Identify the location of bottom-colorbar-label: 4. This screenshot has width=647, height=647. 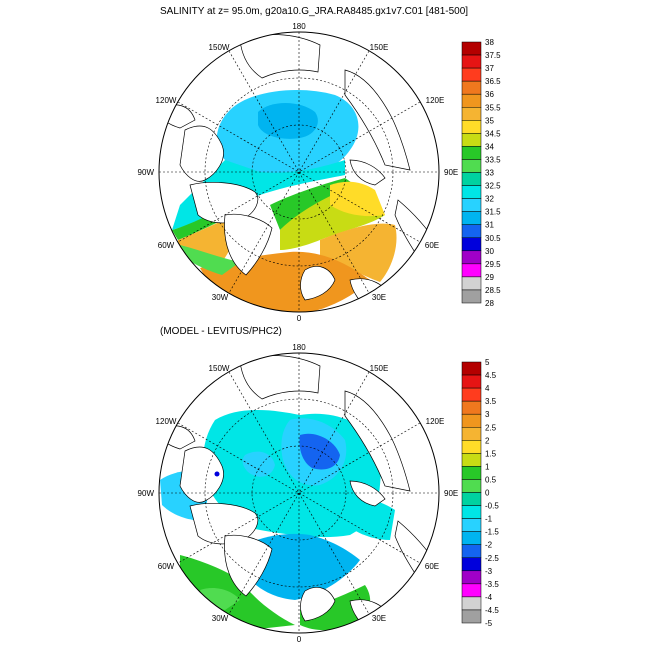
(487, 388).